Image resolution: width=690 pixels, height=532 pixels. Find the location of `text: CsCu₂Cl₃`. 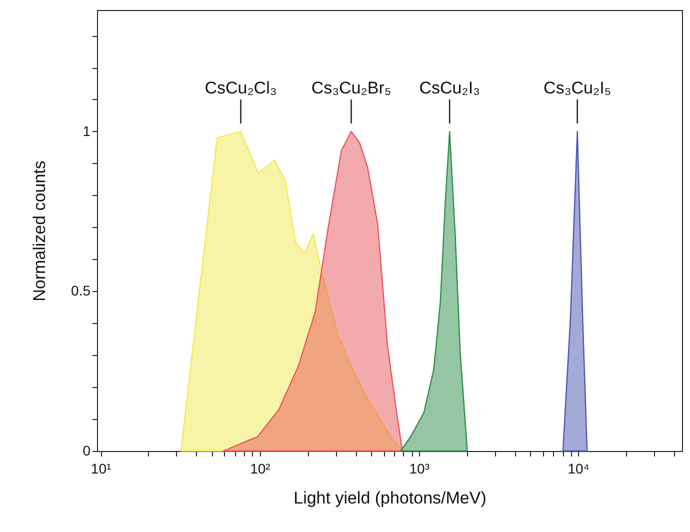

text: CsCu₂Cl₃ is located at coordinates (240, 88).